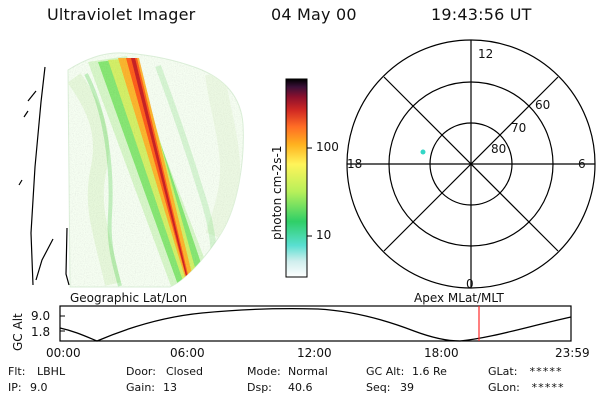 The width and height of the screenshot is (600, 400). What do you see at coordinates (459, 298) in the screenshot?
I see `polar-plot-label: Apex MLat/MLT` at bounding box center [459, 298].